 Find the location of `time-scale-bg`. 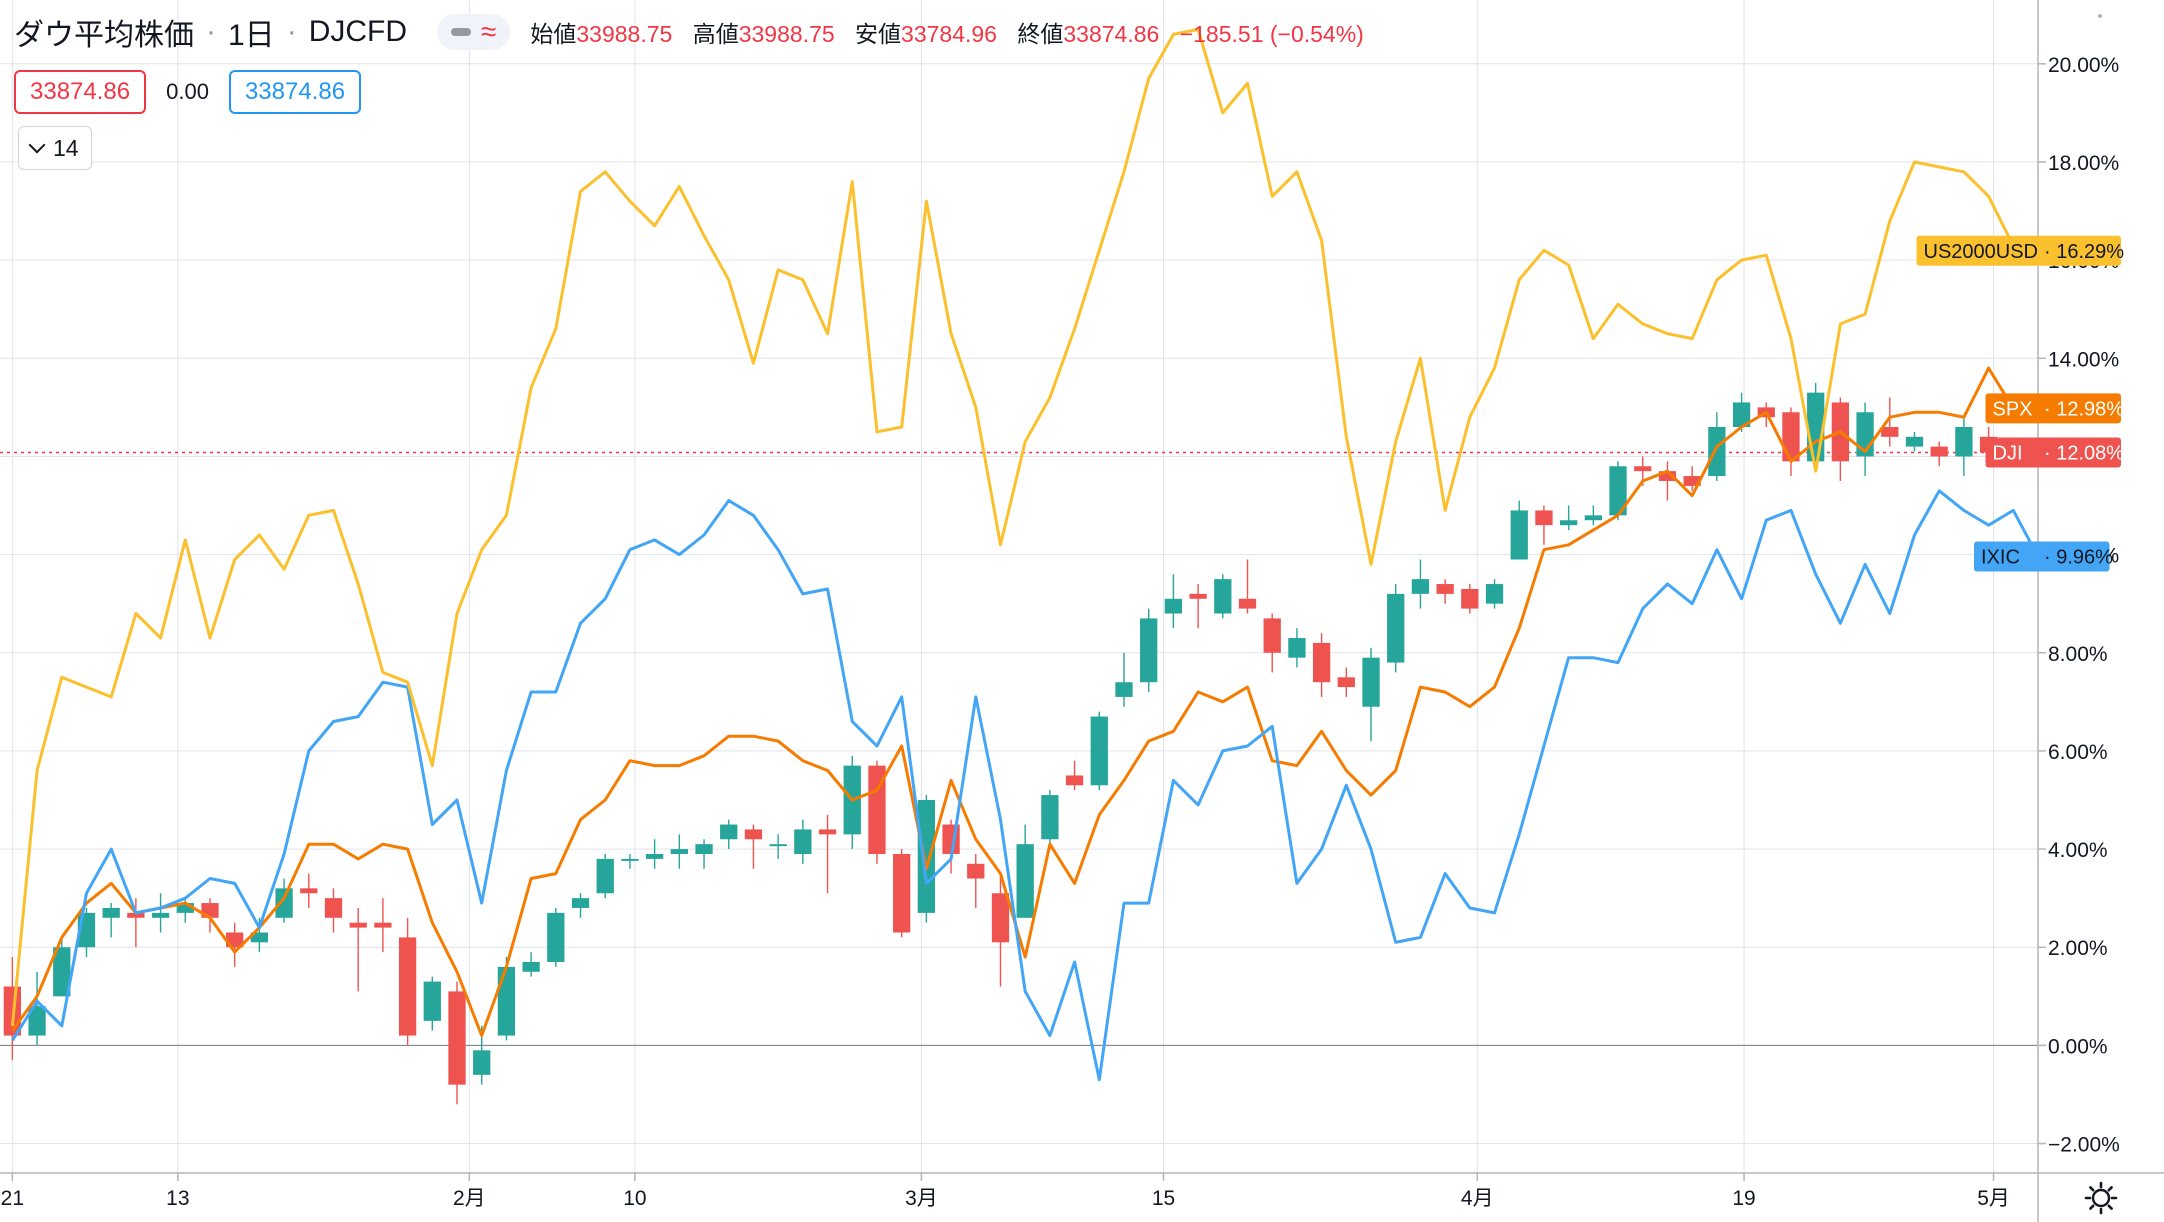

time-scale-bg is located at coordinates (1082, 1197).